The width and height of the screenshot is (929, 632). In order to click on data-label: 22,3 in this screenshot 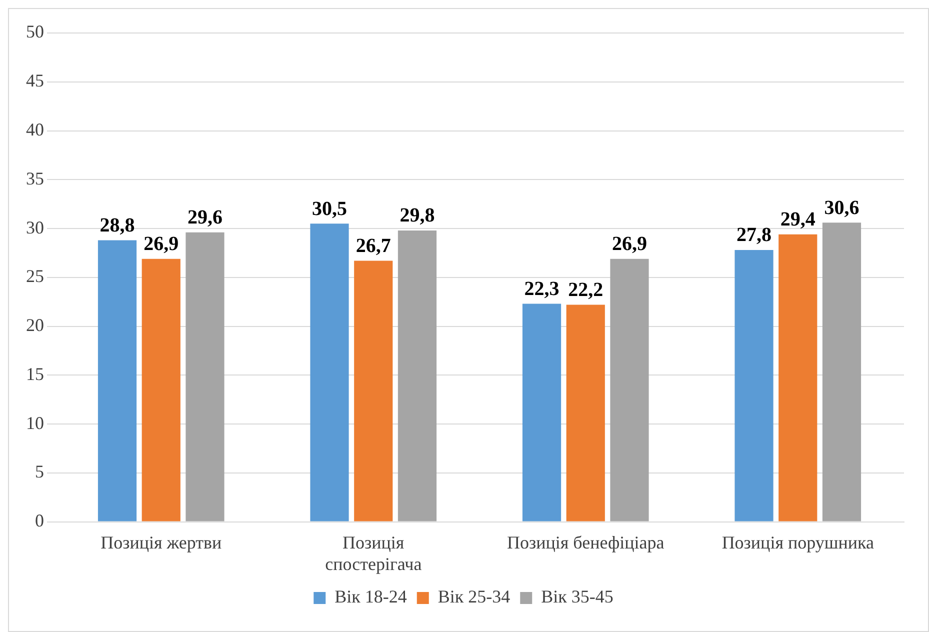, I will do `click(542, 289)`.